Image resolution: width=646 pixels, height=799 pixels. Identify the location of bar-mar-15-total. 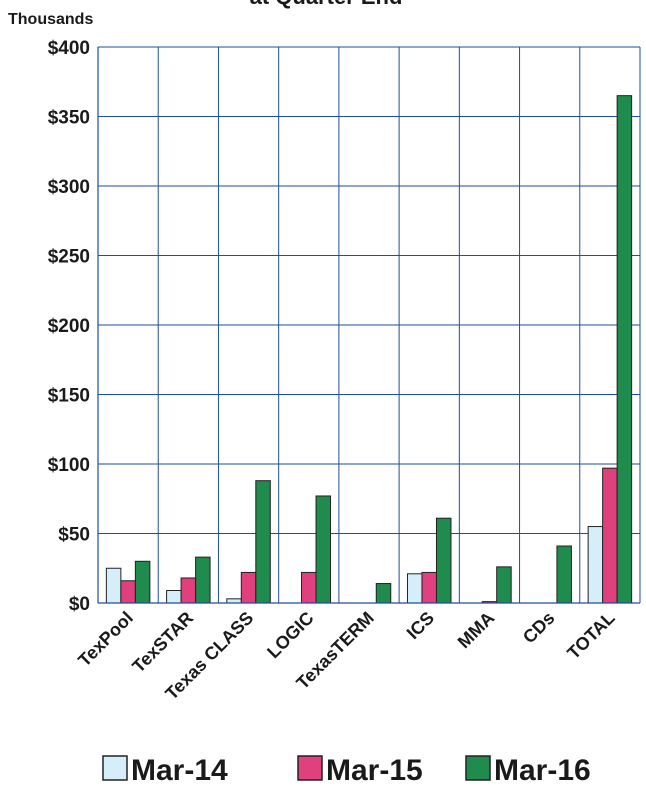
(610, 535).